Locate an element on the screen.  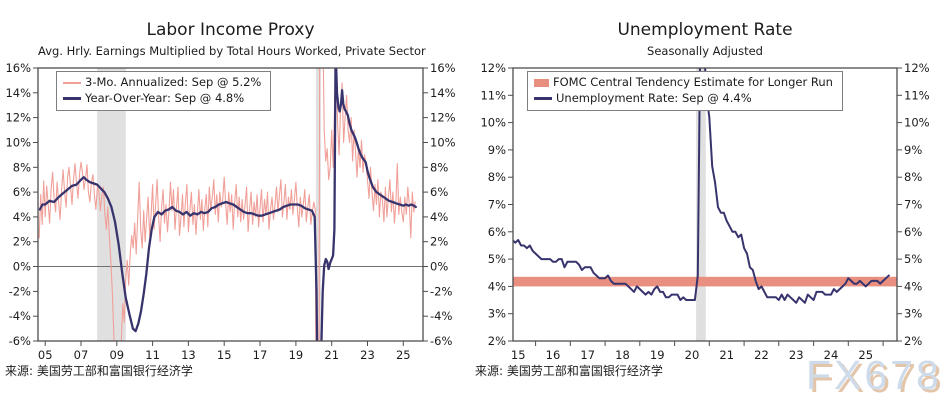
x-tick-label: 22 is located at coordinates (761, 355).